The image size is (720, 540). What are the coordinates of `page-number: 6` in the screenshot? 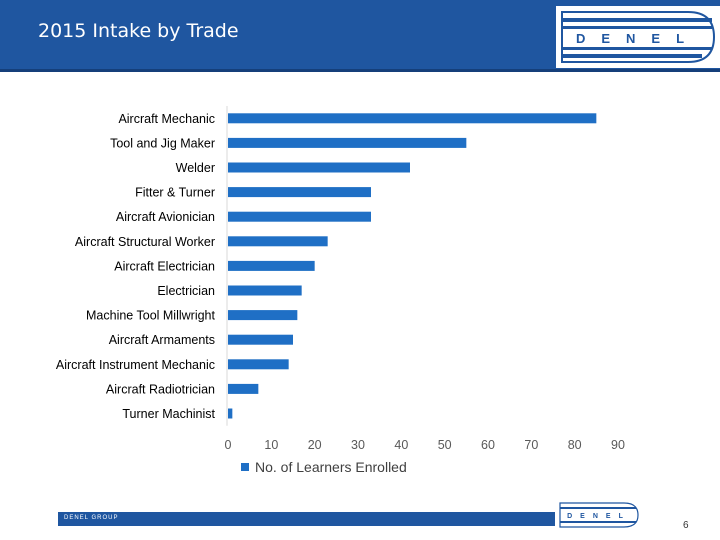 It's located at (686, 525).